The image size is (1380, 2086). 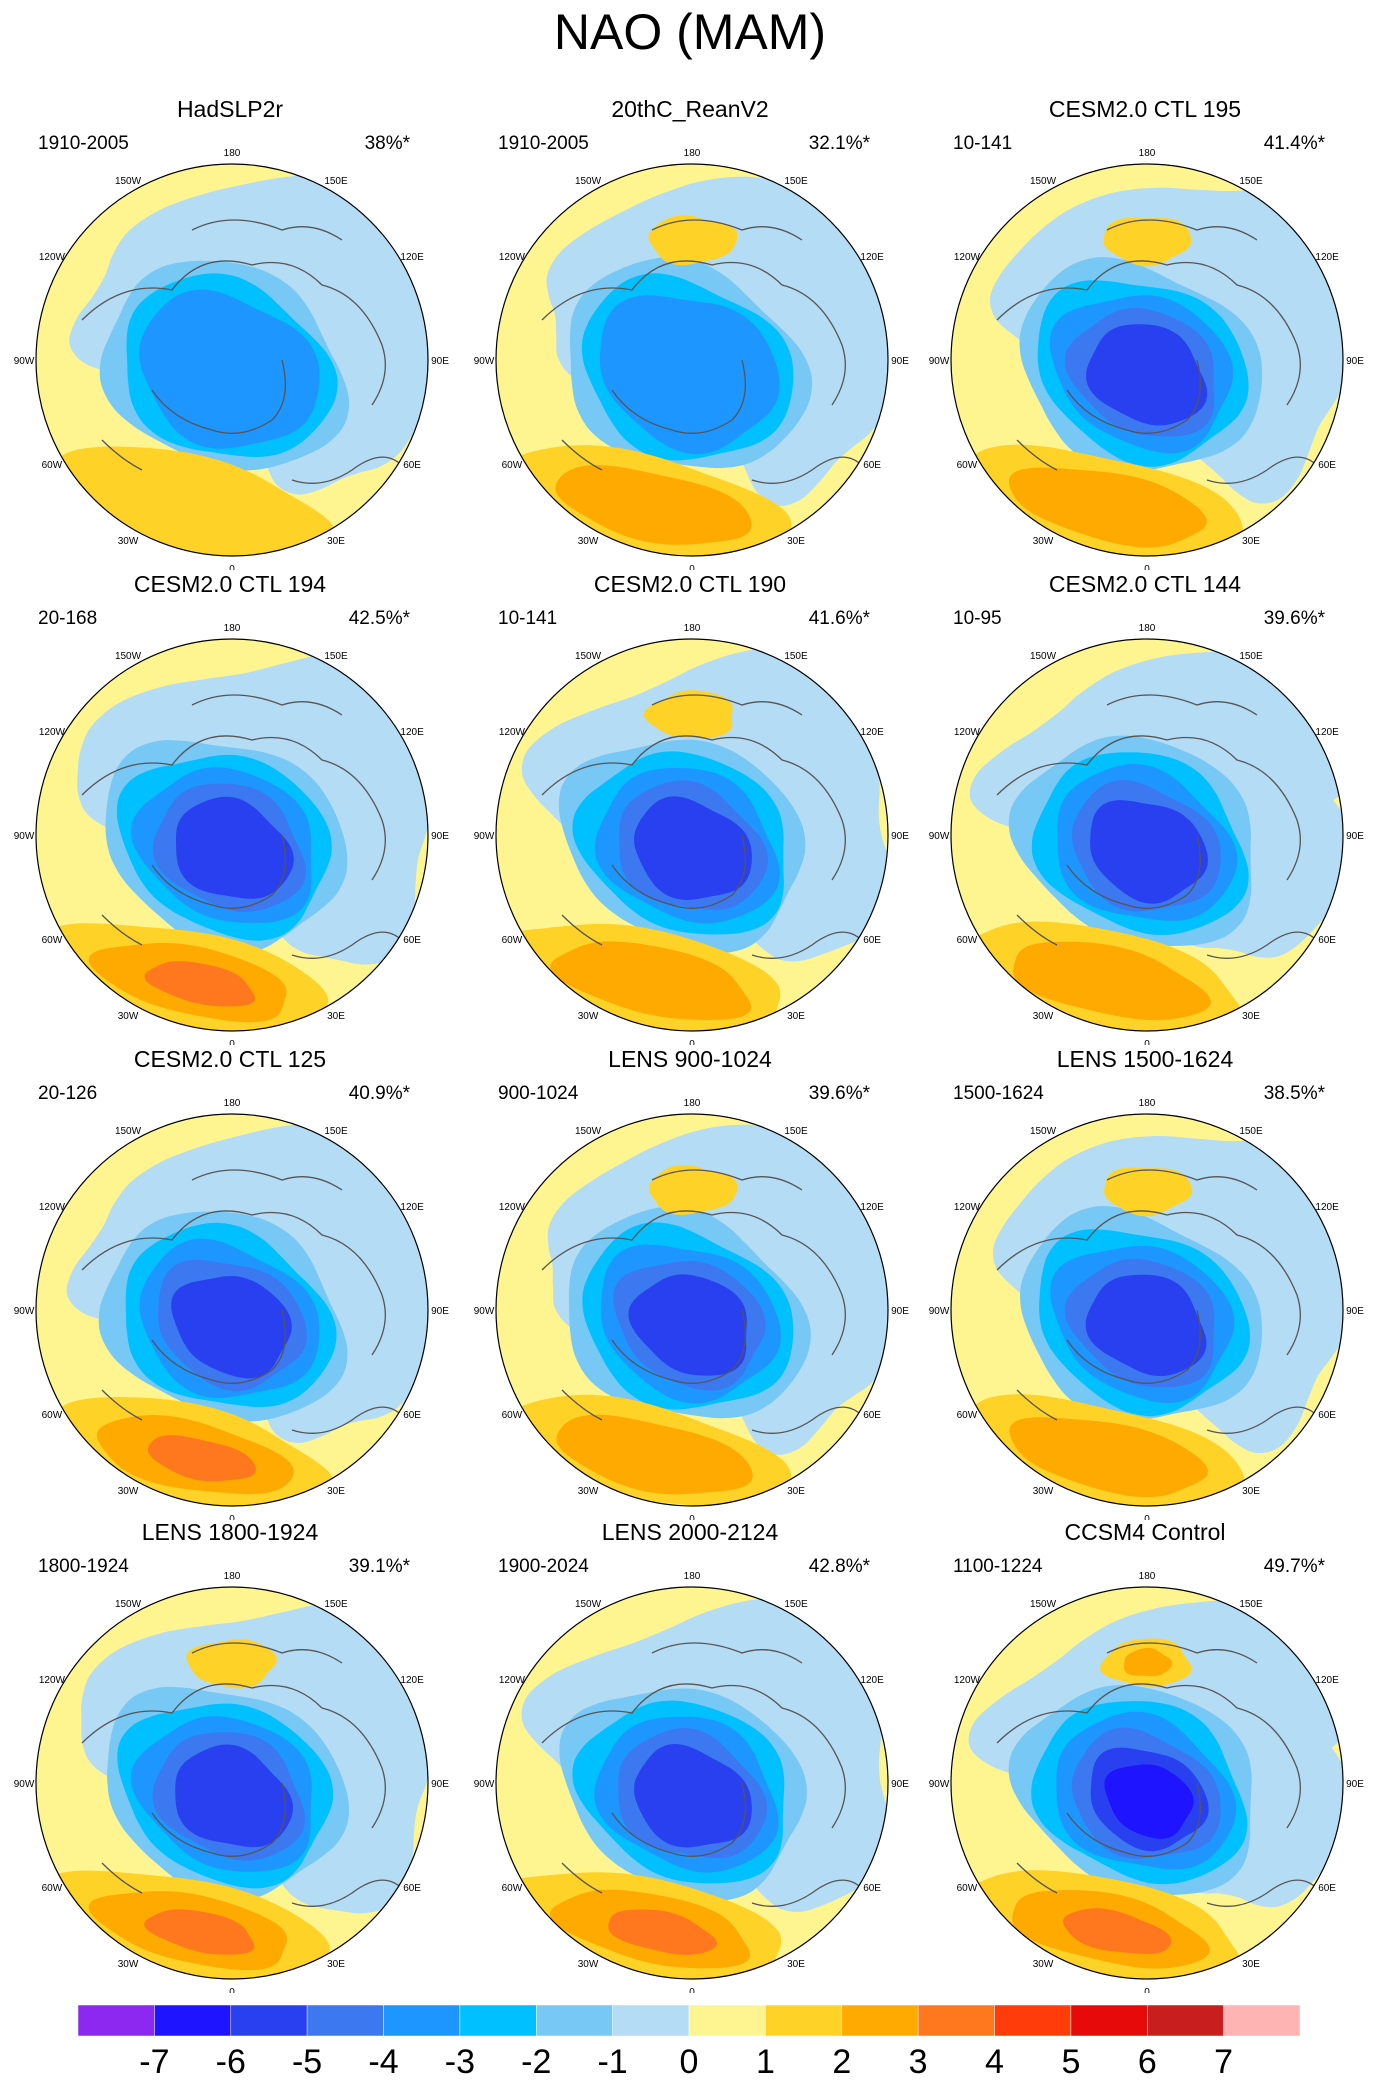 I want to click on colorbar-tick-label: 1, so click(x=765, y=2062).